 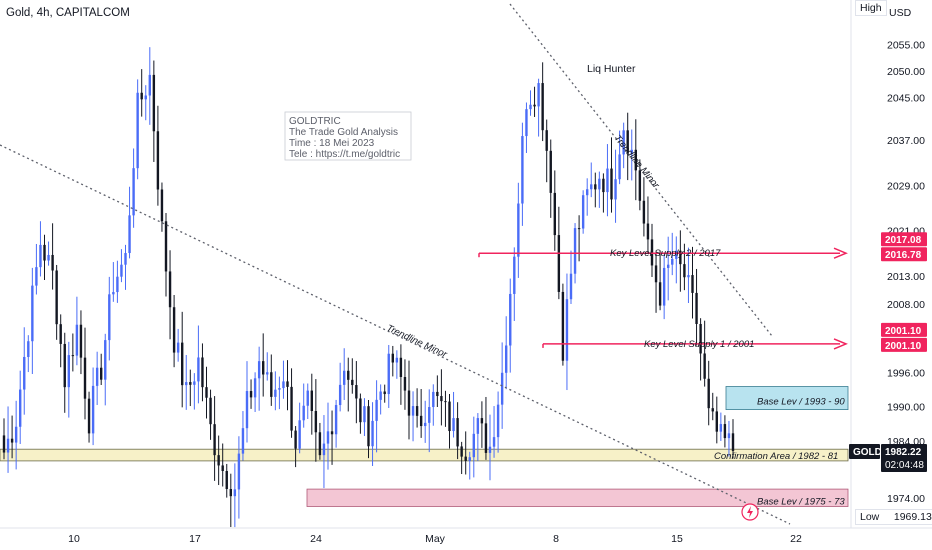 What do you see at coordinates (435, 539) in the screenshot?
I see `time-axis: 10 17 24 May 8 15 22` at bounding box center [435, 539].